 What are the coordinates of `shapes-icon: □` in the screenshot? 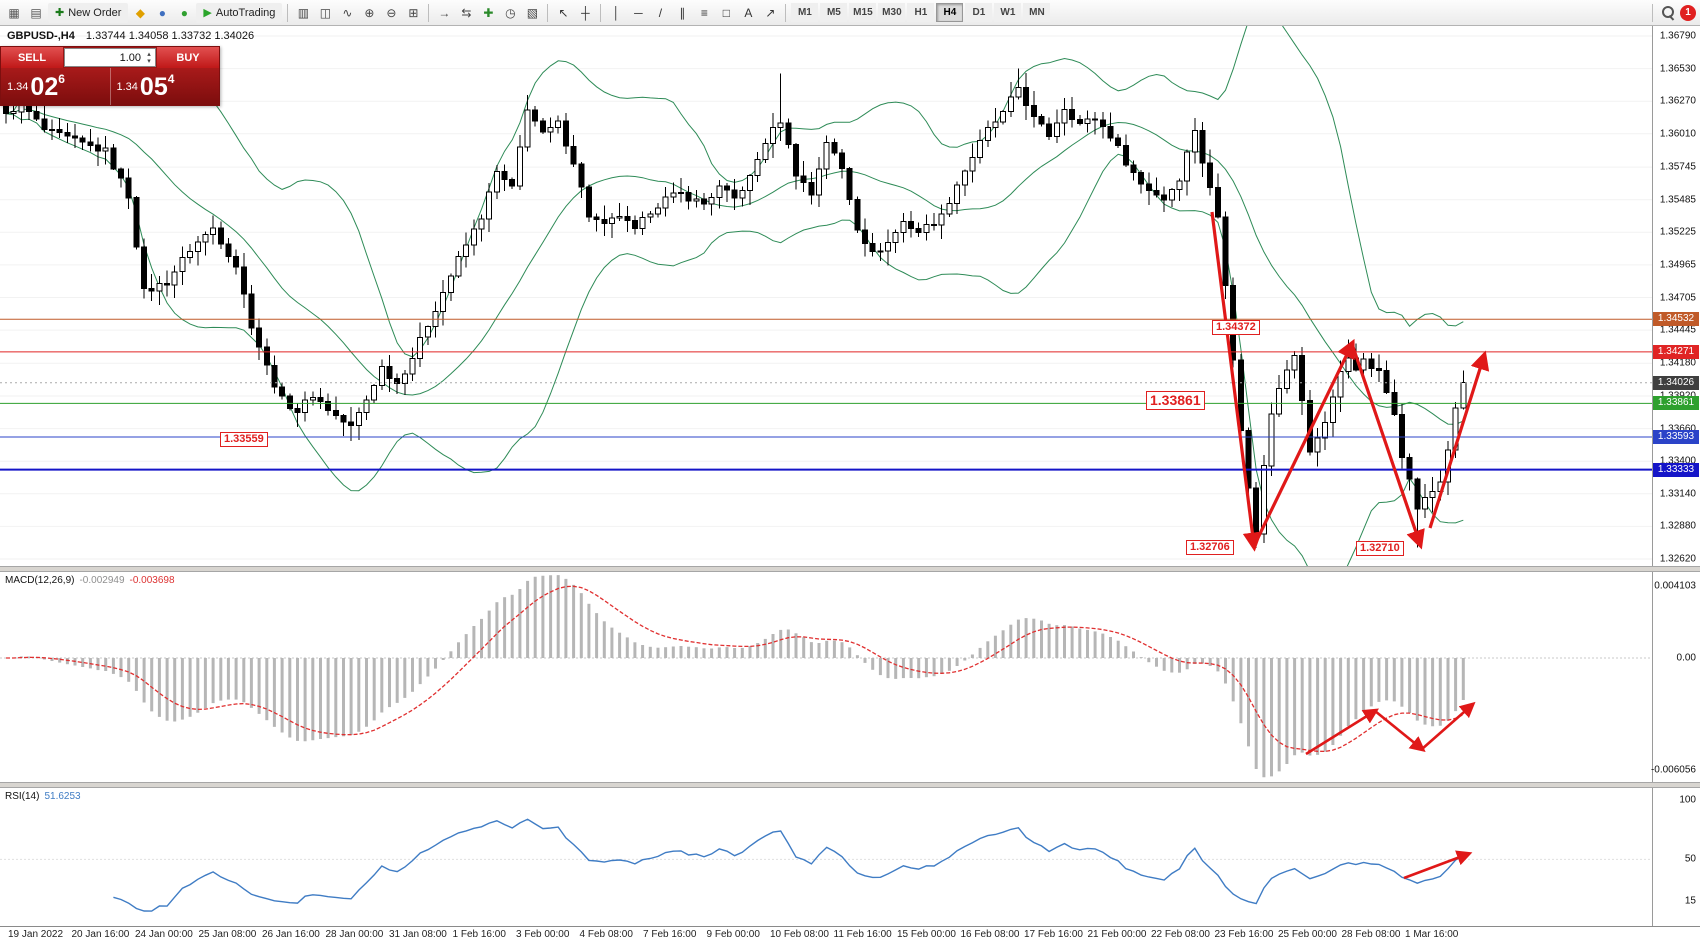 It's located at (726, 12).